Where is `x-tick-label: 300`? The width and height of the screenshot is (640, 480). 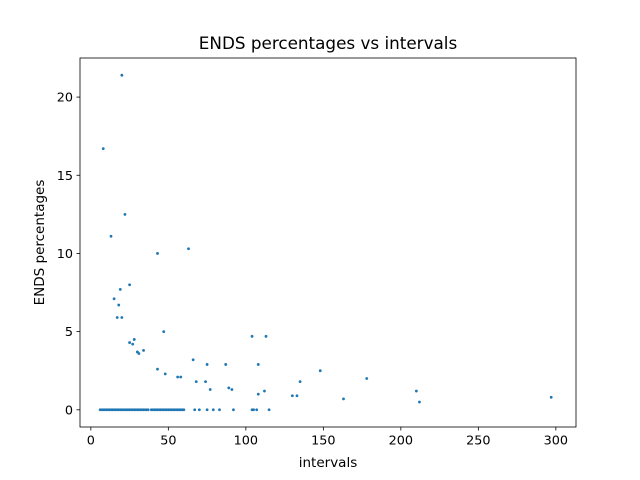
x-tick-label: 300 is located at coordinates (556, 441).